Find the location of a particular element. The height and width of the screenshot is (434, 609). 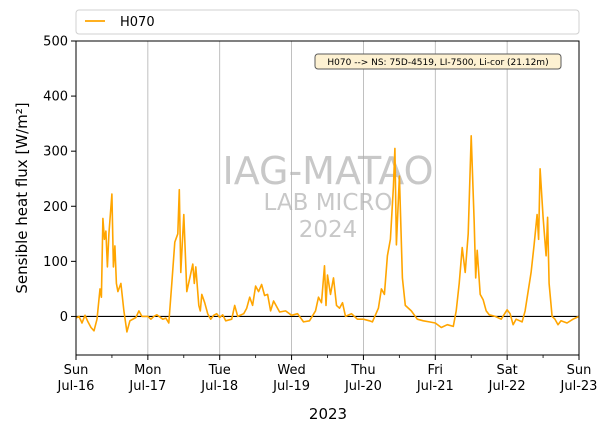

legend-label-h070: H070 is located at coordinates (137, 22).